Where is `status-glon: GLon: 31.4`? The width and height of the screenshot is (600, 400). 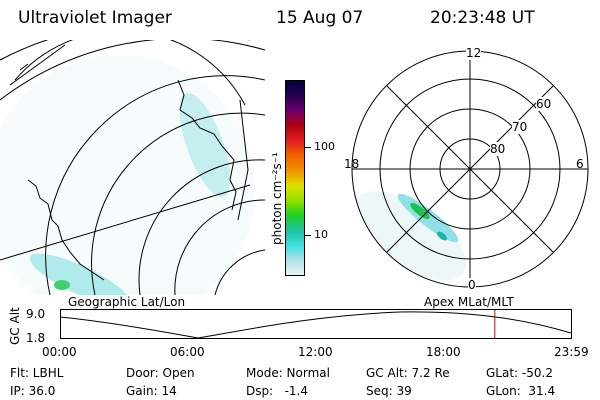 status-glon: GLon: 31.4 is located at coordinates (521, 391).